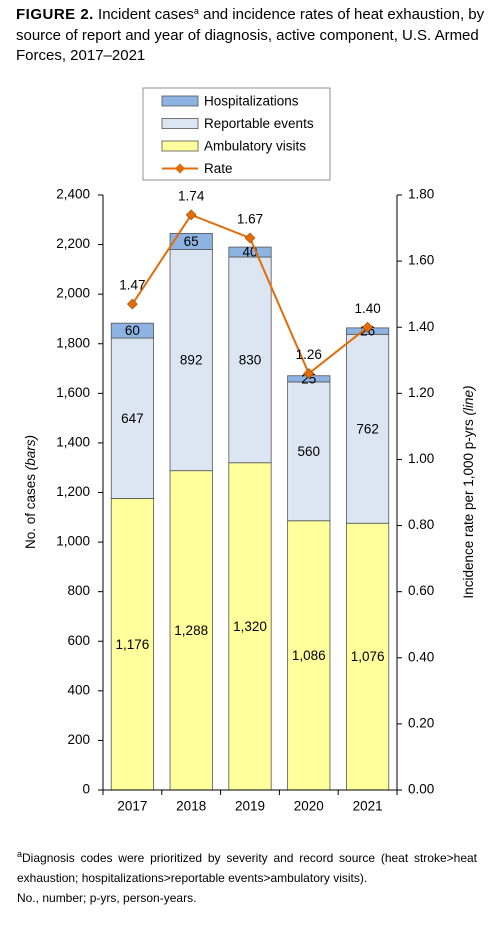 The image size is (494, 925). I want to click on value-label: 65, so click(191, 241).